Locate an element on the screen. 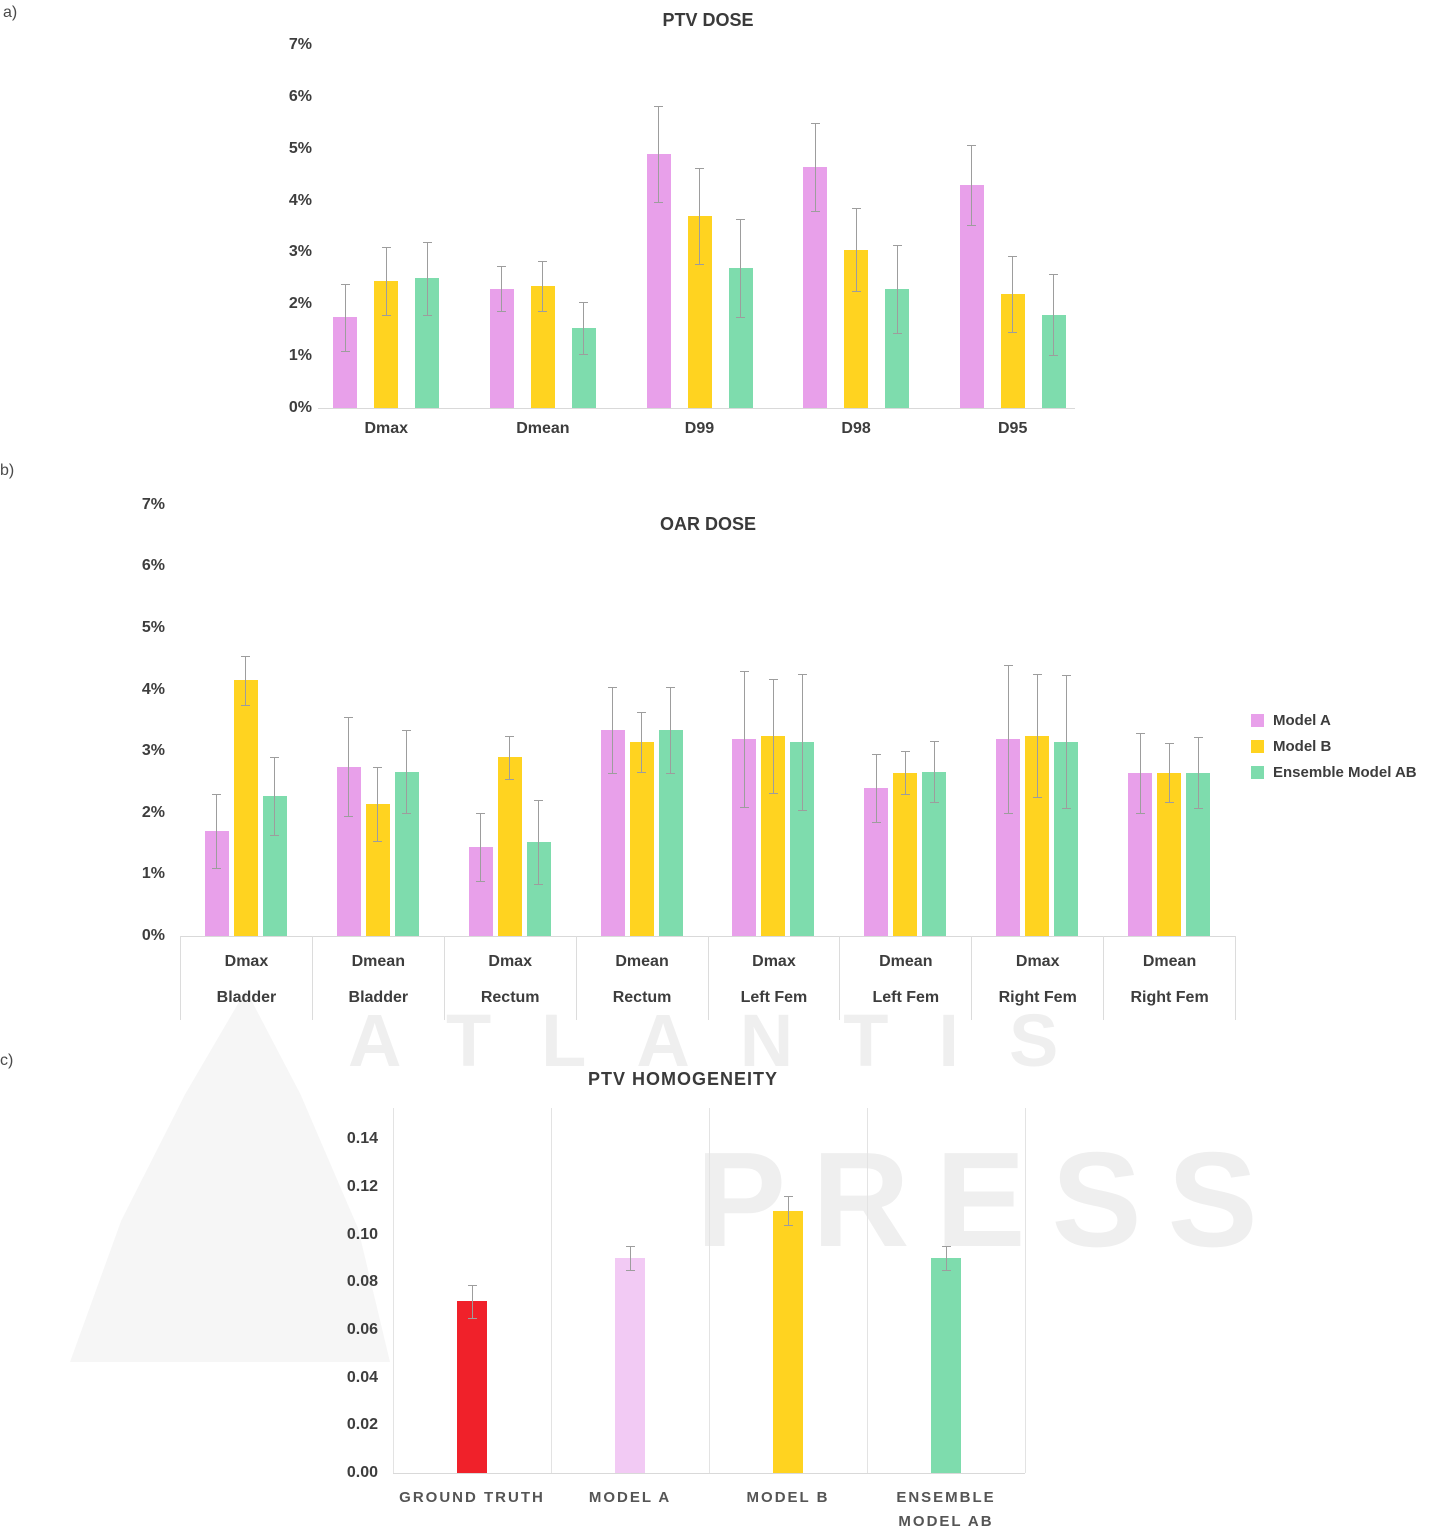 The height and width of the screenshot is (1534, 1433). category-cell: Dmean Bladder is located at coordinates (377, 978).